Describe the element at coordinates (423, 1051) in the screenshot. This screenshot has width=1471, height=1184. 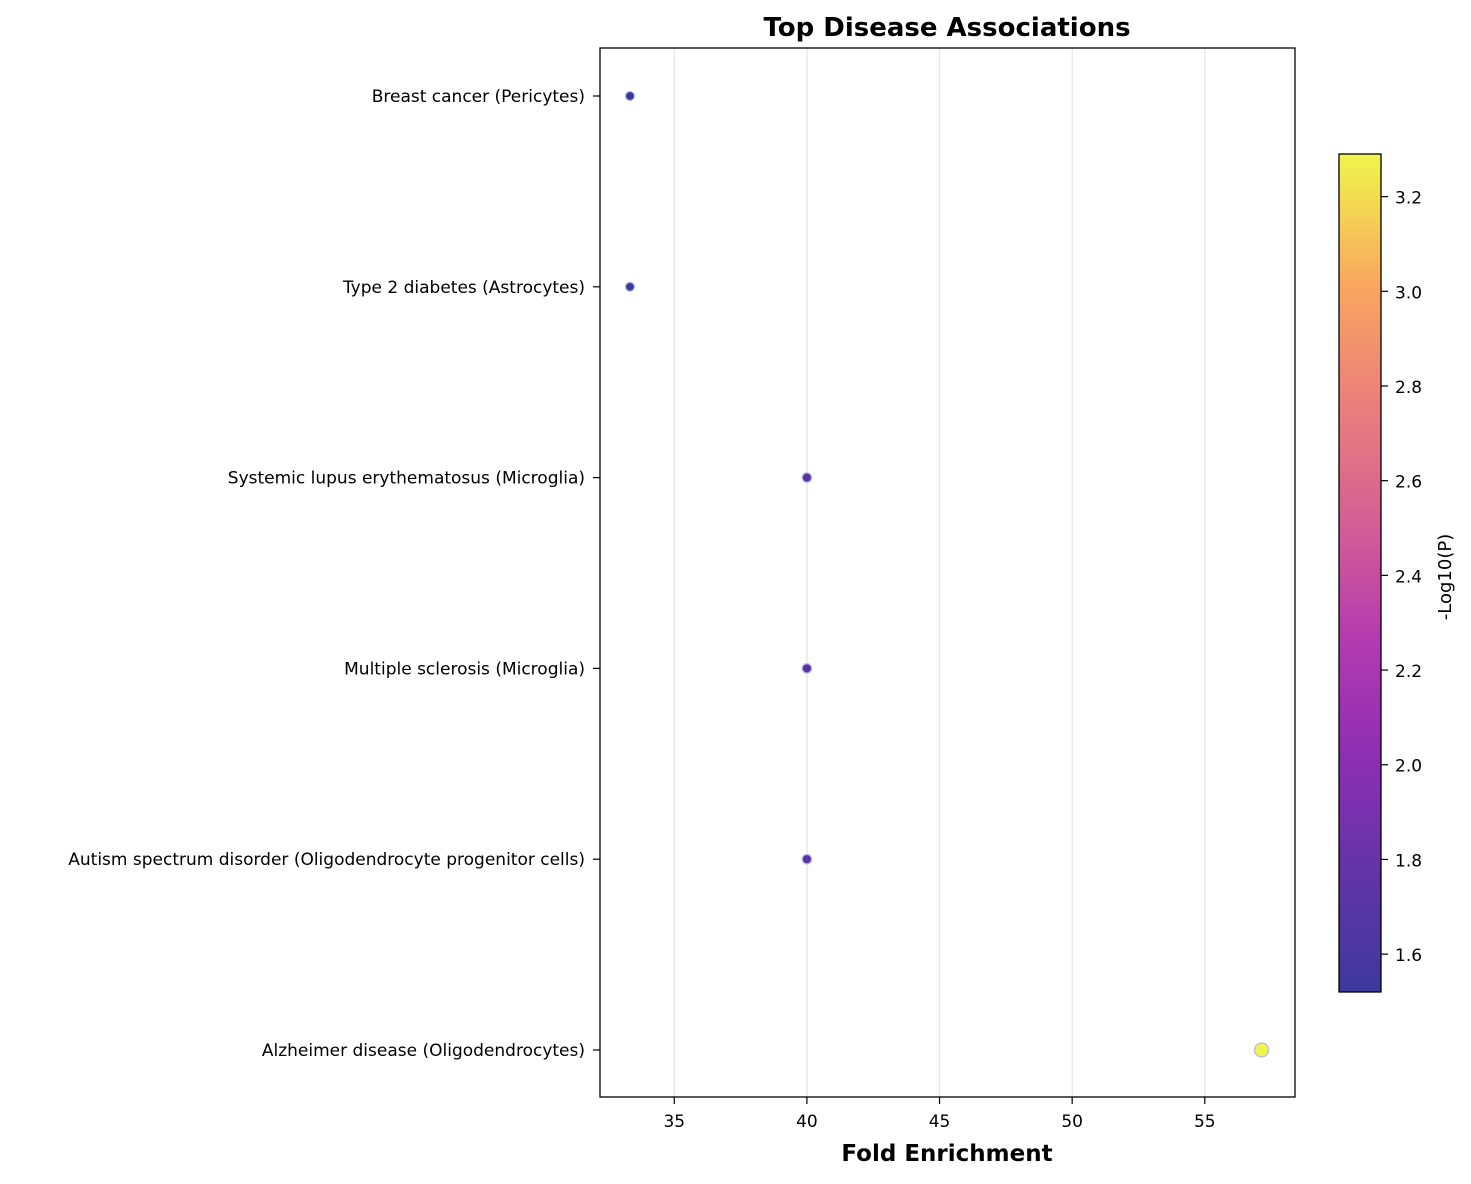
I see `y-category-label: Alzheimer disease (Oligodendrocytes)` at that location.